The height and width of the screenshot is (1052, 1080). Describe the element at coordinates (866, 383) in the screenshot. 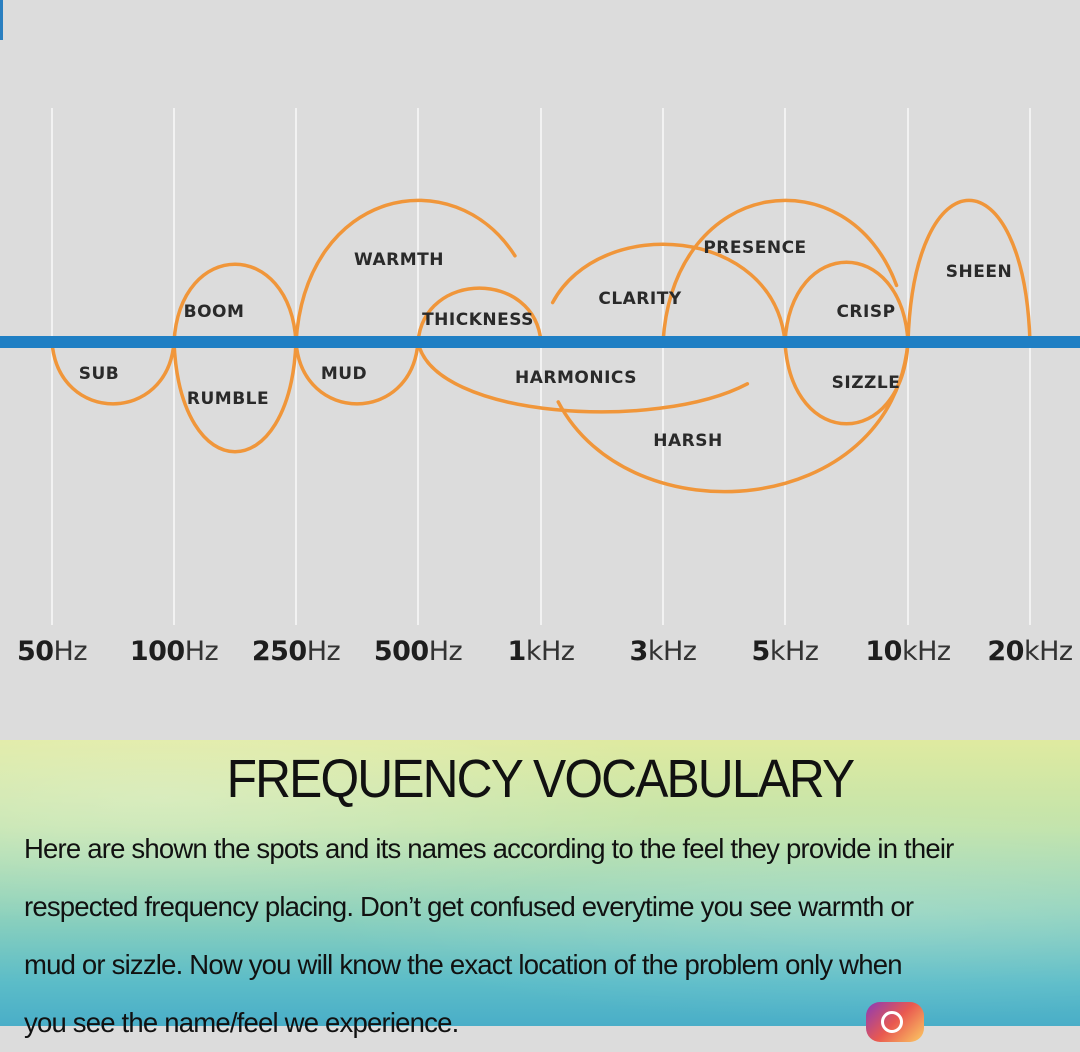

I see `band-label-sizzle: SIZZLE` at that location.